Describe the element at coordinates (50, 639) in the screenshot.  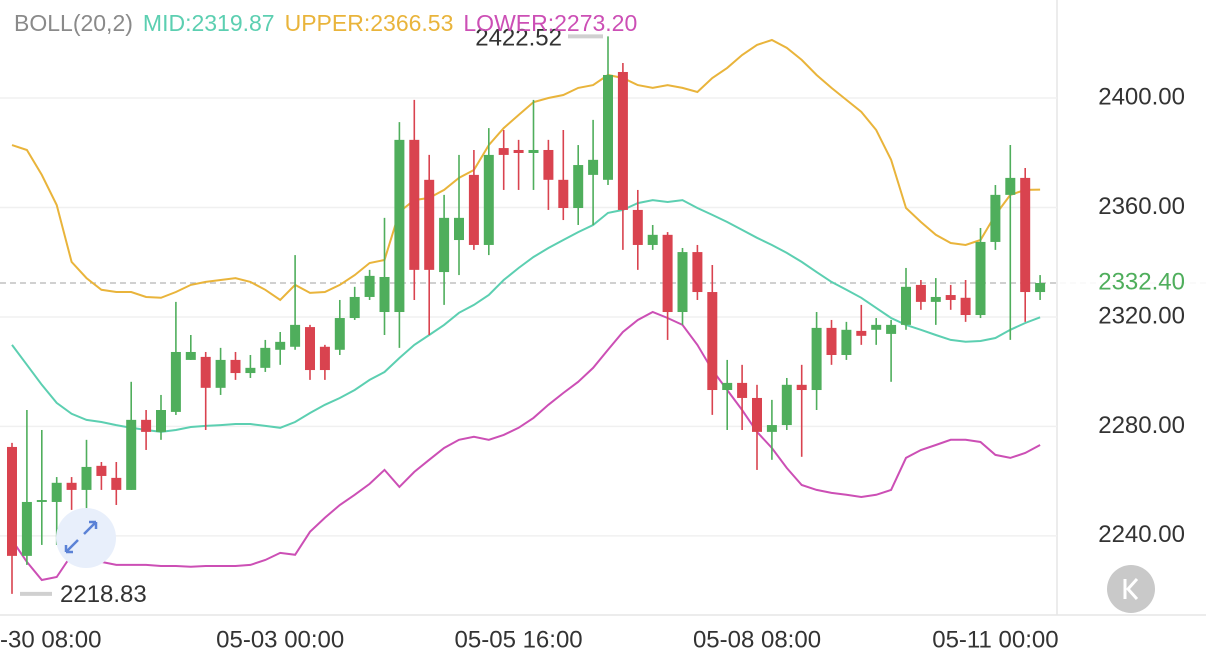
I see `x-tick-label: -30 08:00` at that location.